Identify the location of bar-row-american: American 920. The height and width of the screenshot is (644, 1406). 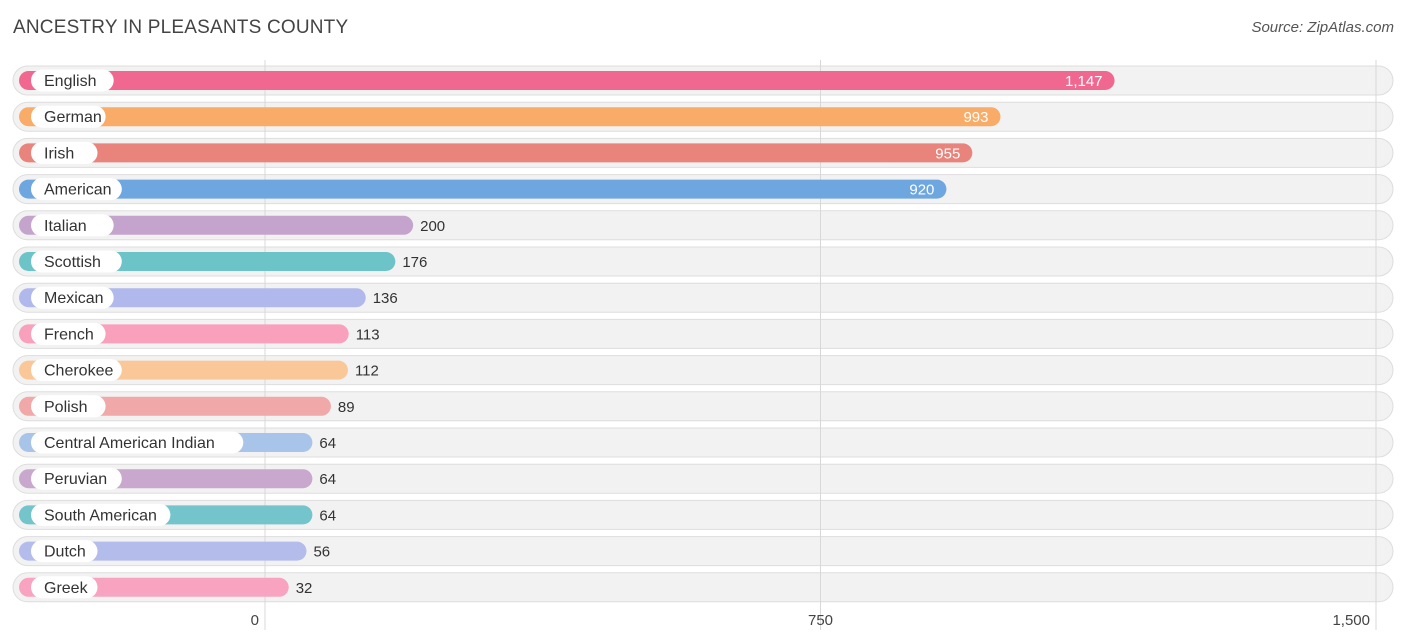
(483, 189).